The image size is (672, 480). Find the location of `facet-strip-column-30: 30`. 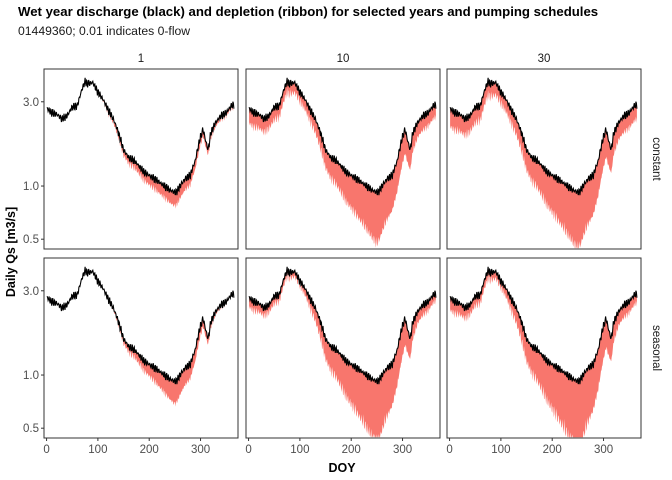

facet-strip-column-30: 30 is located at coordinates (544, 59).